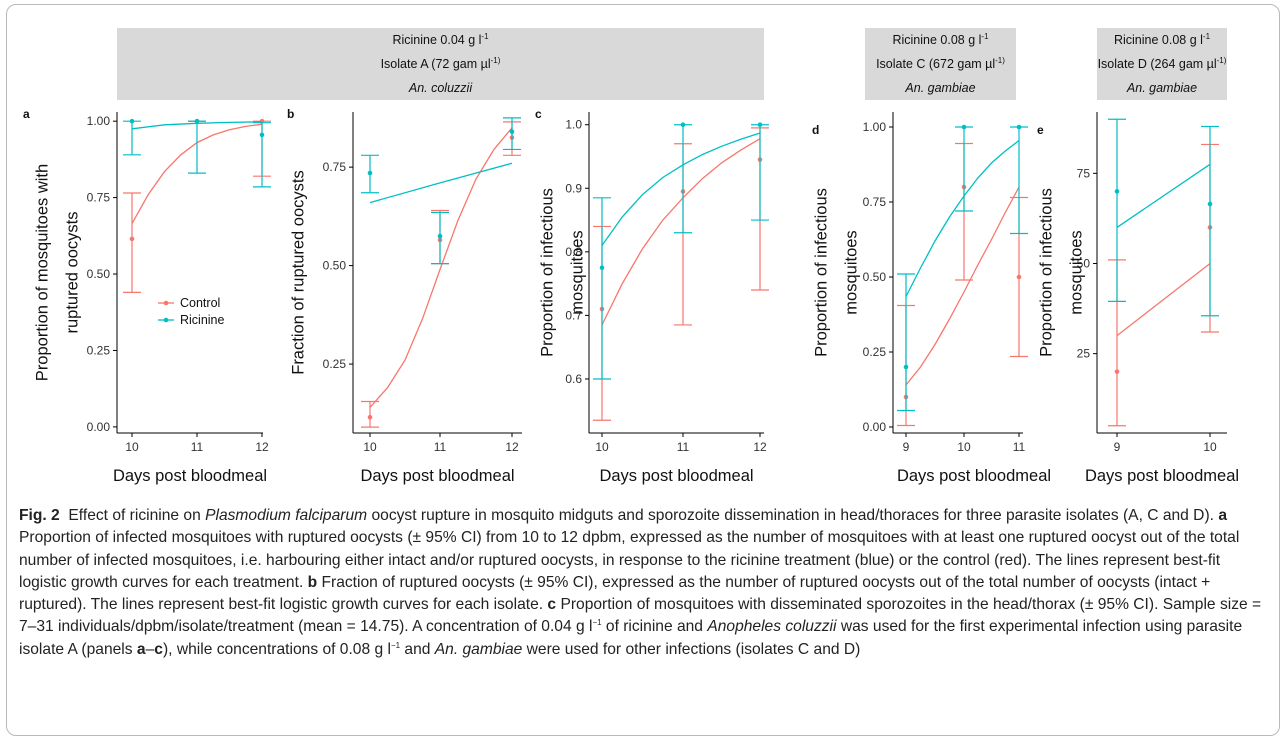  What do you see at coordinates (276, 649) in the screenshot?
I see `caption-c-text4: ), while concentrations of 0.08 g l` at bounding box center [276, 649].